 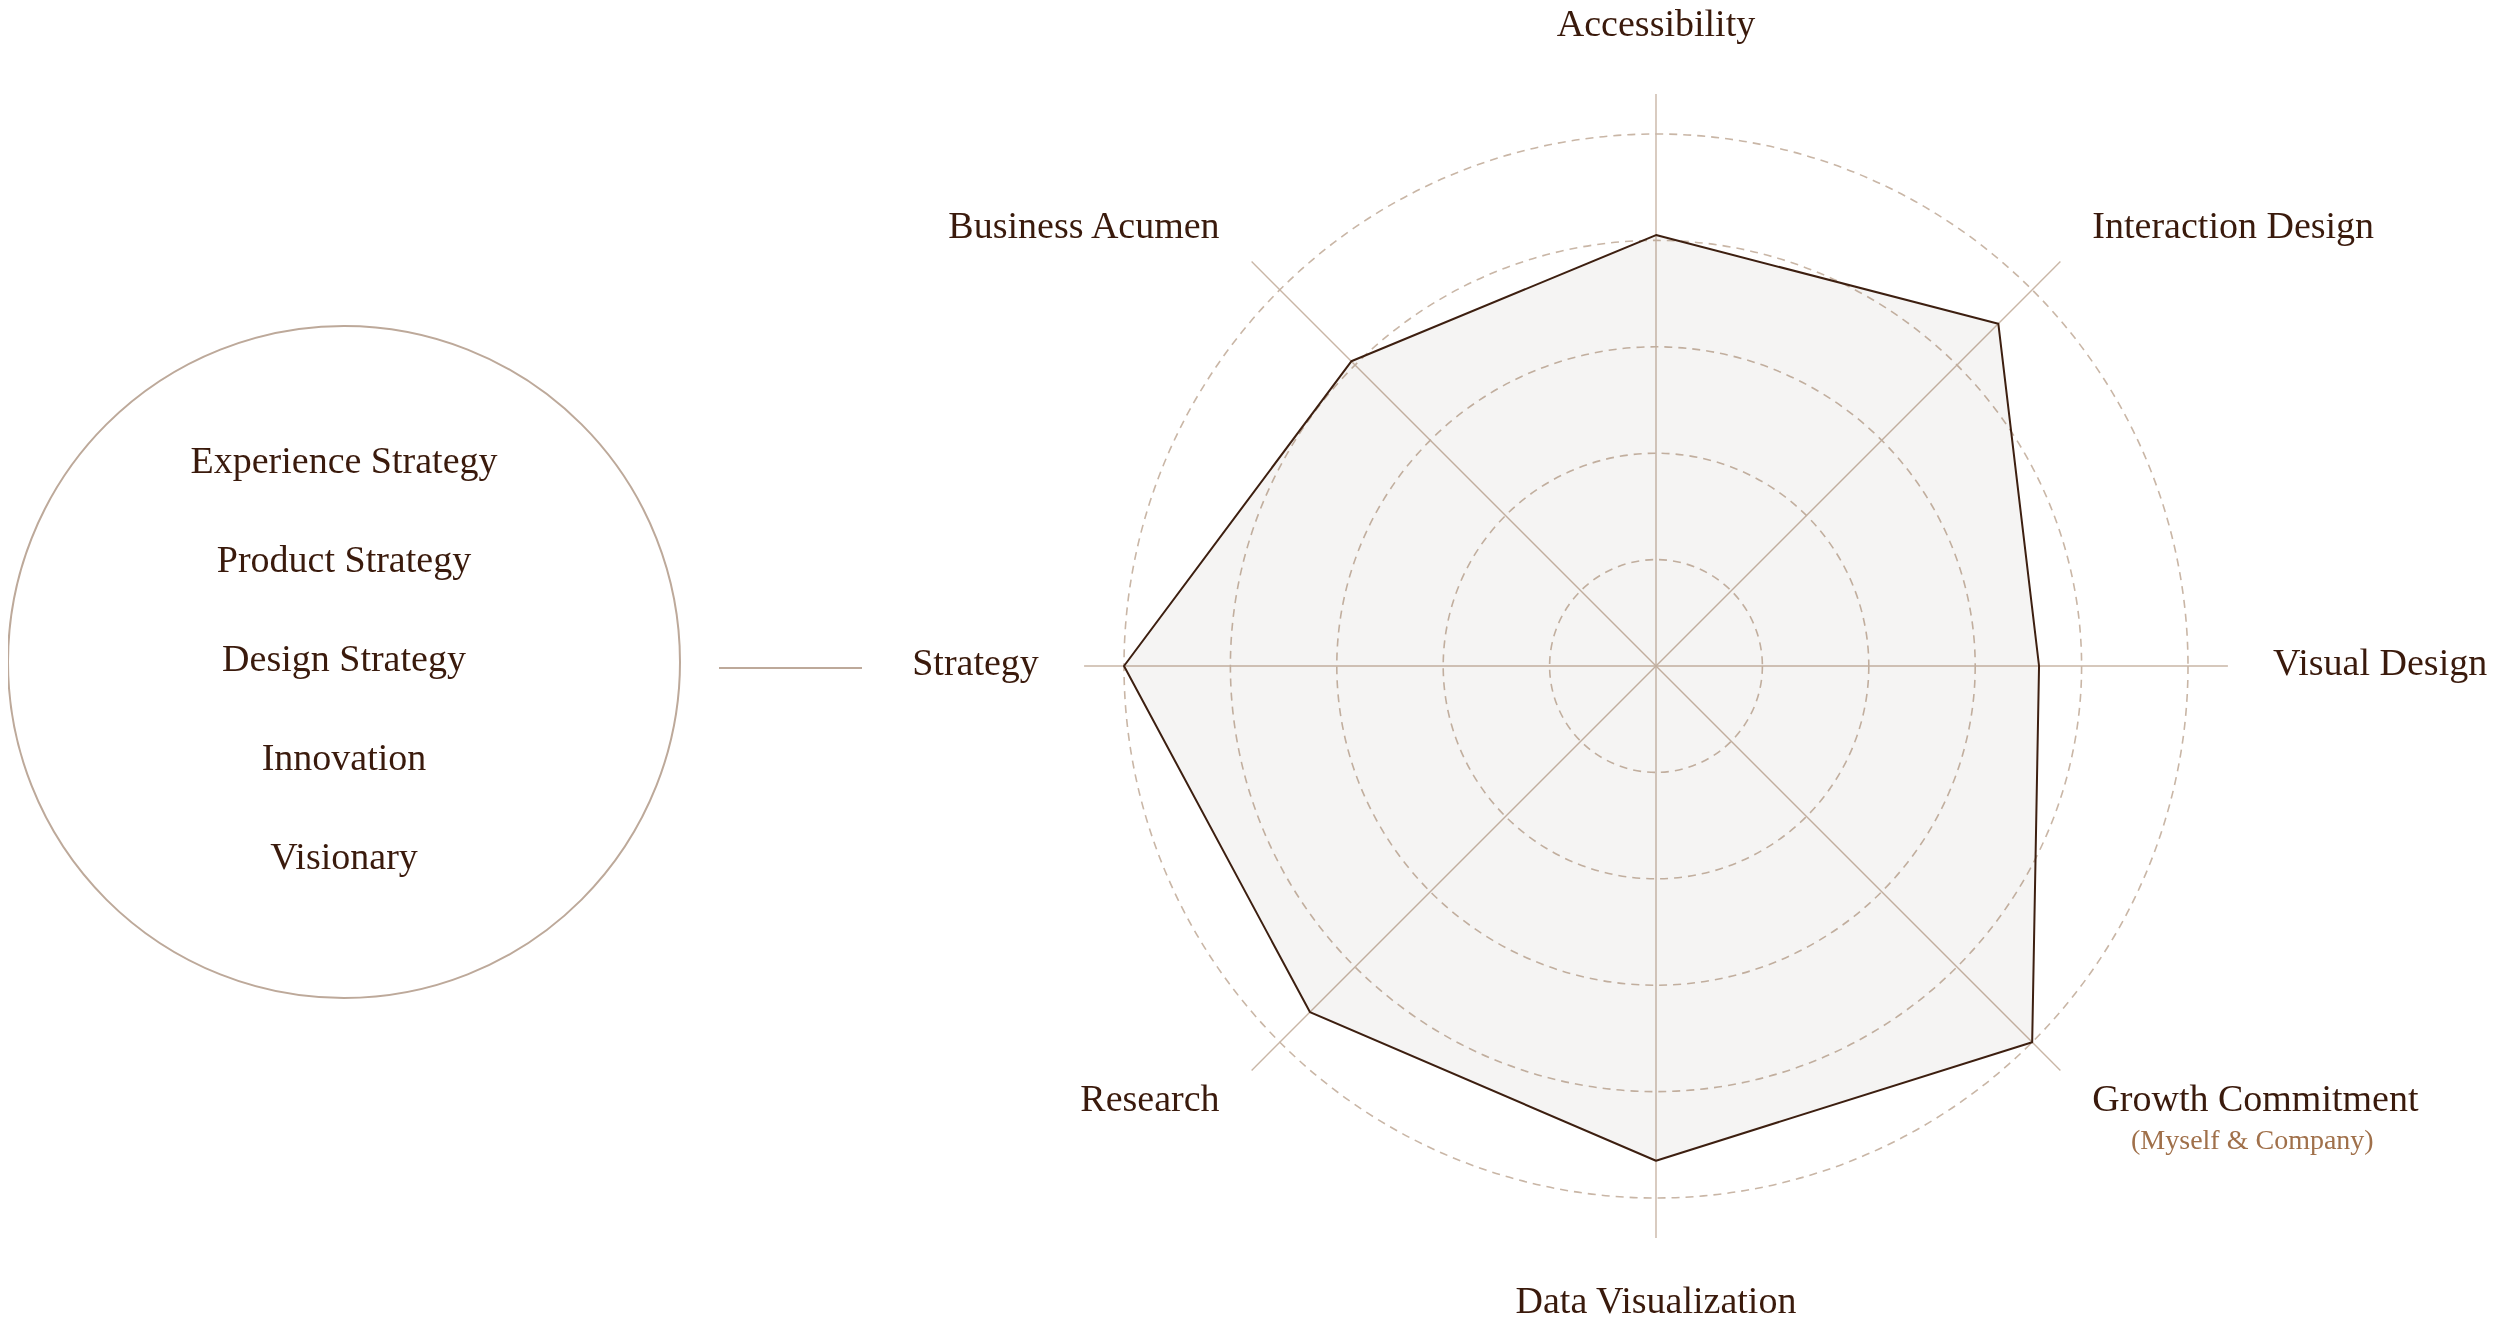 I want to click on spoke-label: Growth Commitment, so click(x=2255, y=1098).